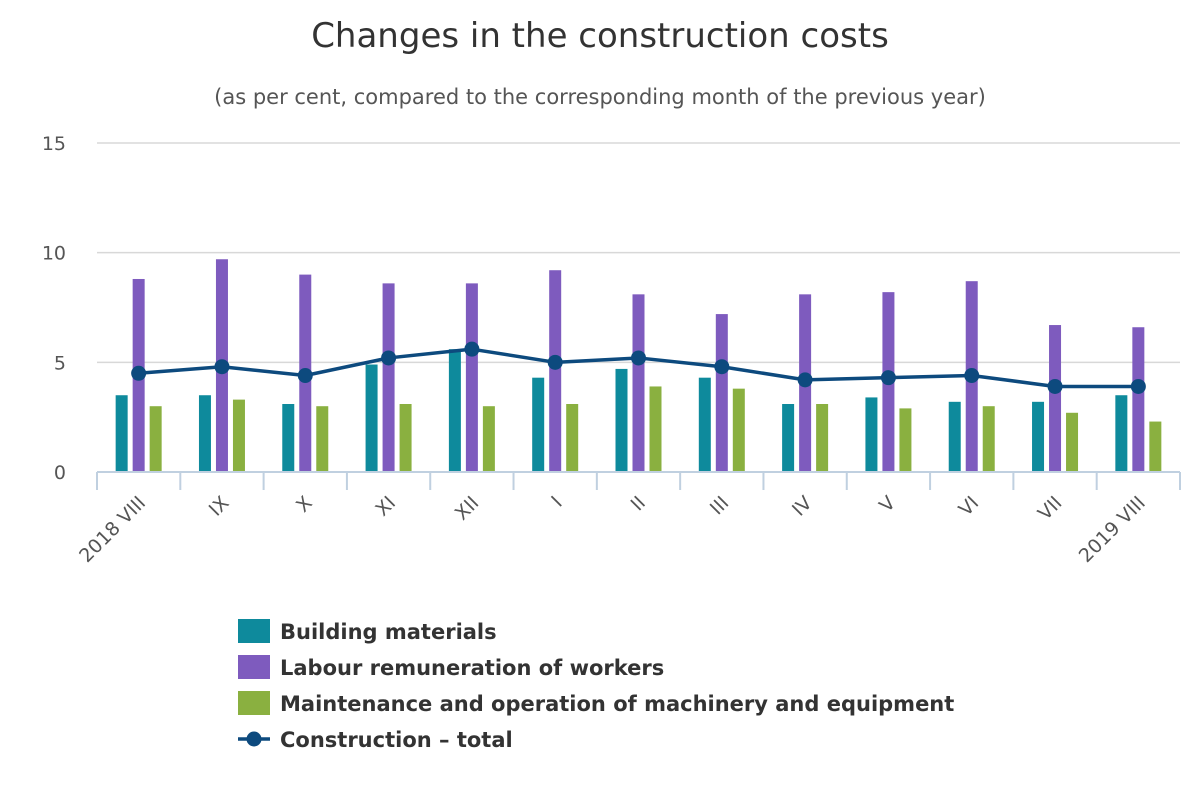  Describe the element at coordinates (304, 504) in the screenshot. I see `x-tick-label: X` at that location.